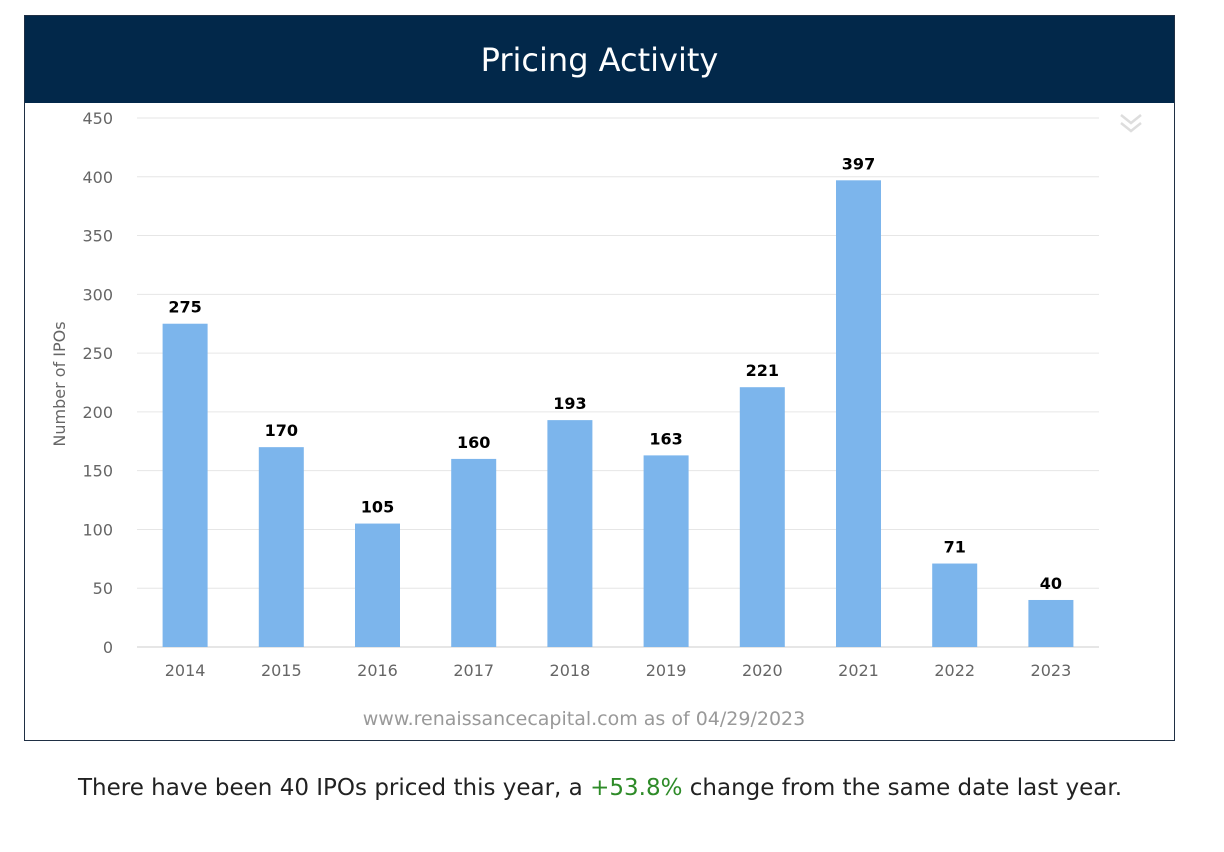 The height and width of the screenshot is (852, 1224). Describe the element at coordinates (97, 412) in the screenshot. I see `y-tick-label: 200` at that location.